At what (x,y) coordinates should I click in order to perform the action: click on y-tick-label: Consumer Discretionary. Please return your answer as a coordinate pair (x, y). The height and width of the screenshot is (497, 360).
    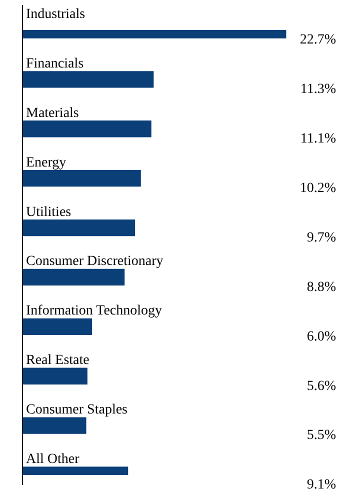
    Looking at the image, I should click on (95, 262).